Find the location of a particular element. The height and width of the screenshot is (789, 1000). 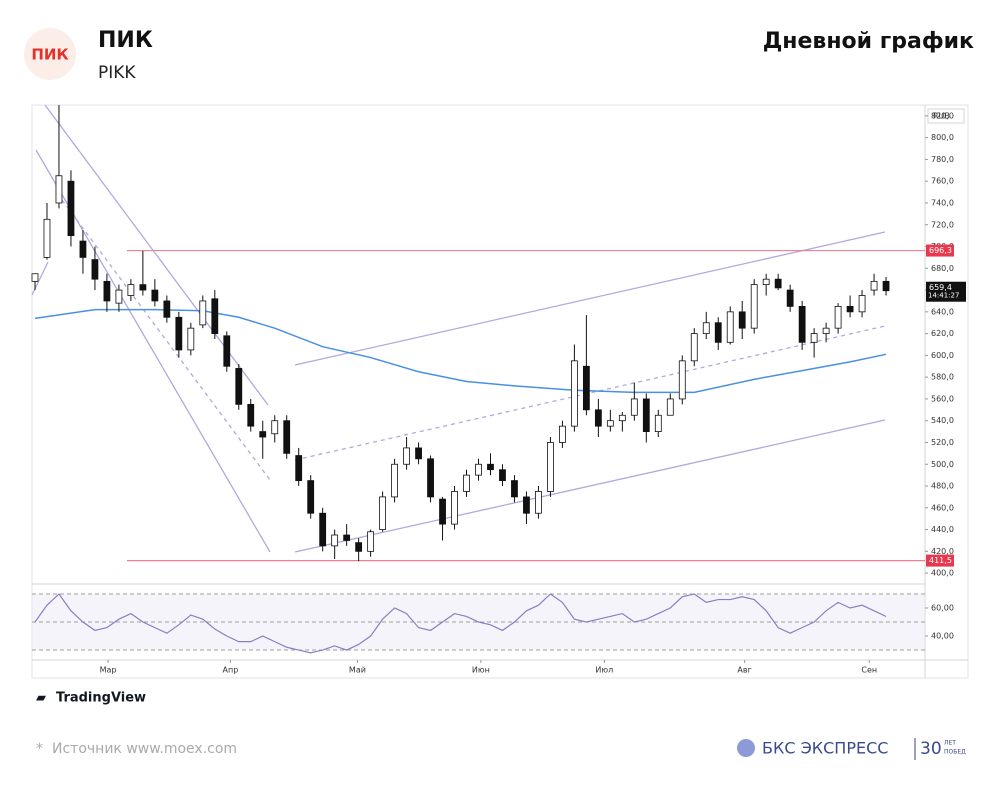

x-tick-label: Мар is located at coordinates (108, 670).